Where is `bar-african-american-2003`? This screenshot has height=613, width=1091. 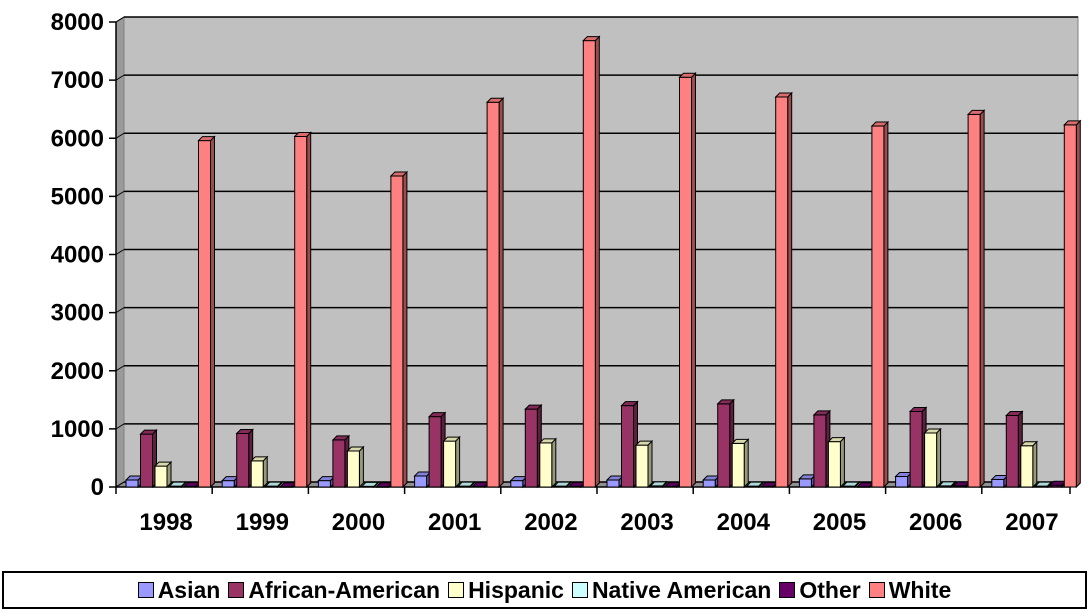 bar-african-american-2003 is located at coordinates (627, 446).